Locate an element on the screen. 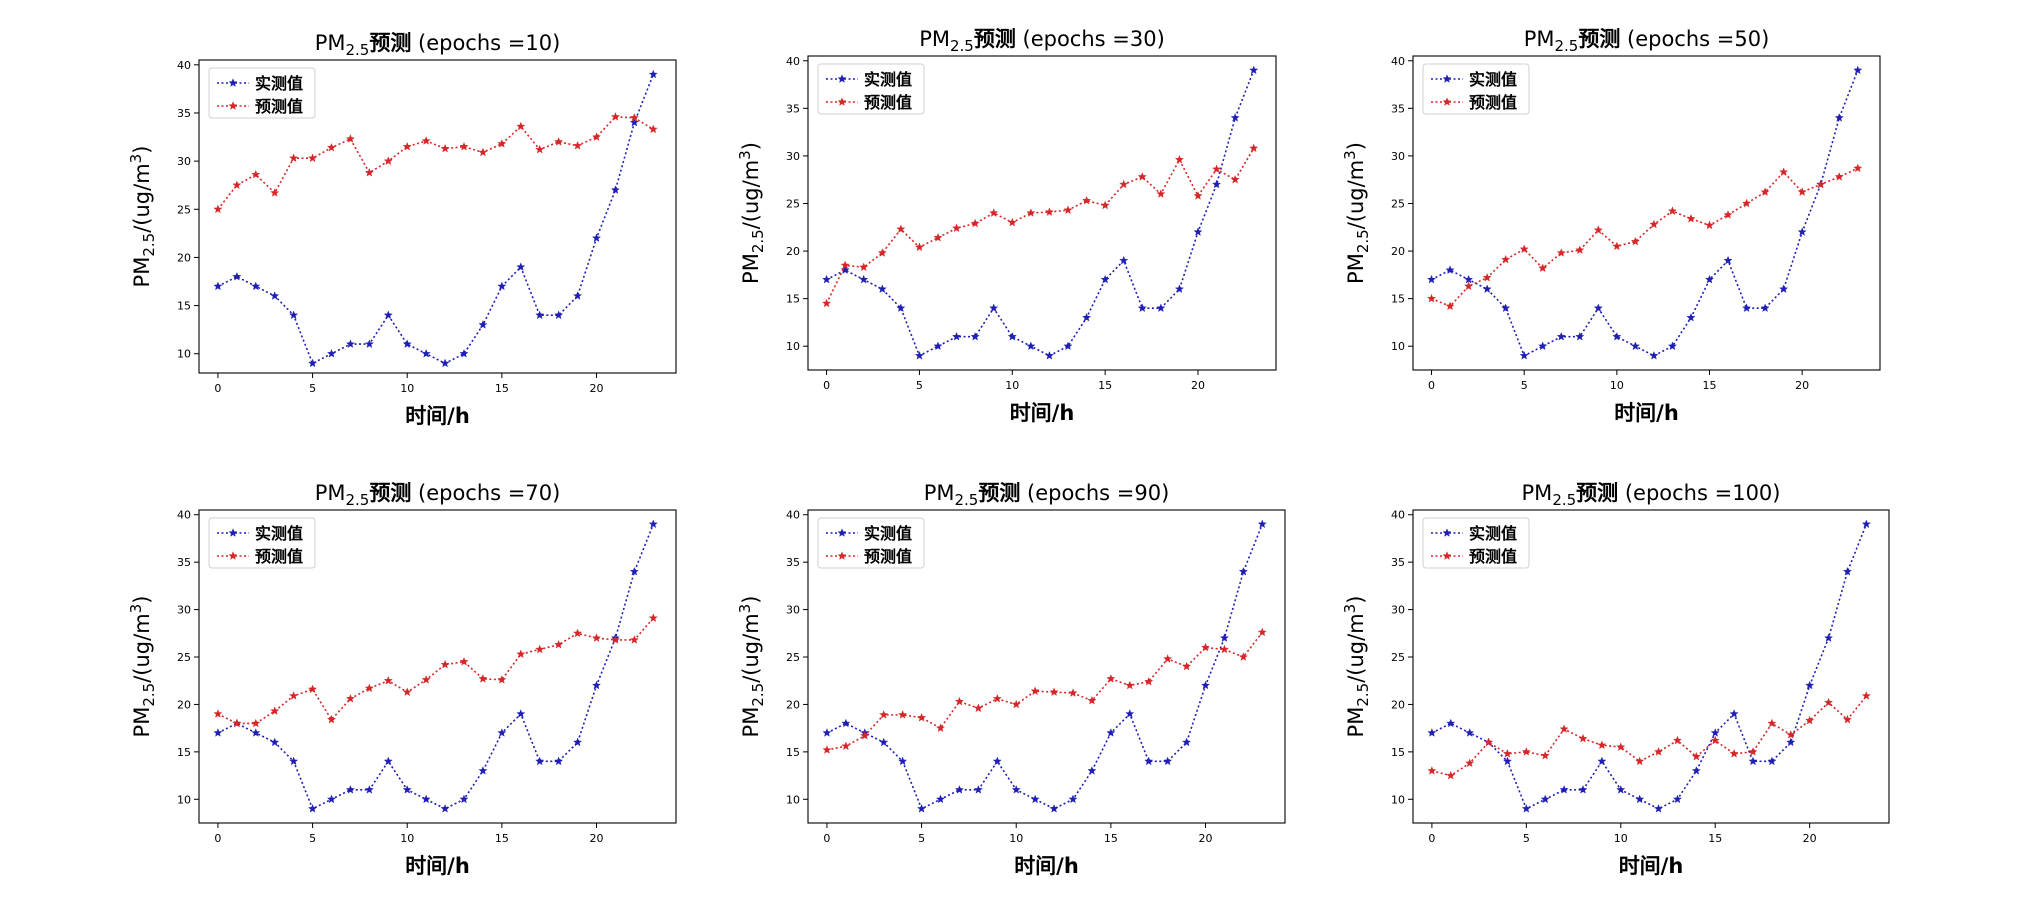  legend-label: 预测值 is located at coordinates (279, 106).